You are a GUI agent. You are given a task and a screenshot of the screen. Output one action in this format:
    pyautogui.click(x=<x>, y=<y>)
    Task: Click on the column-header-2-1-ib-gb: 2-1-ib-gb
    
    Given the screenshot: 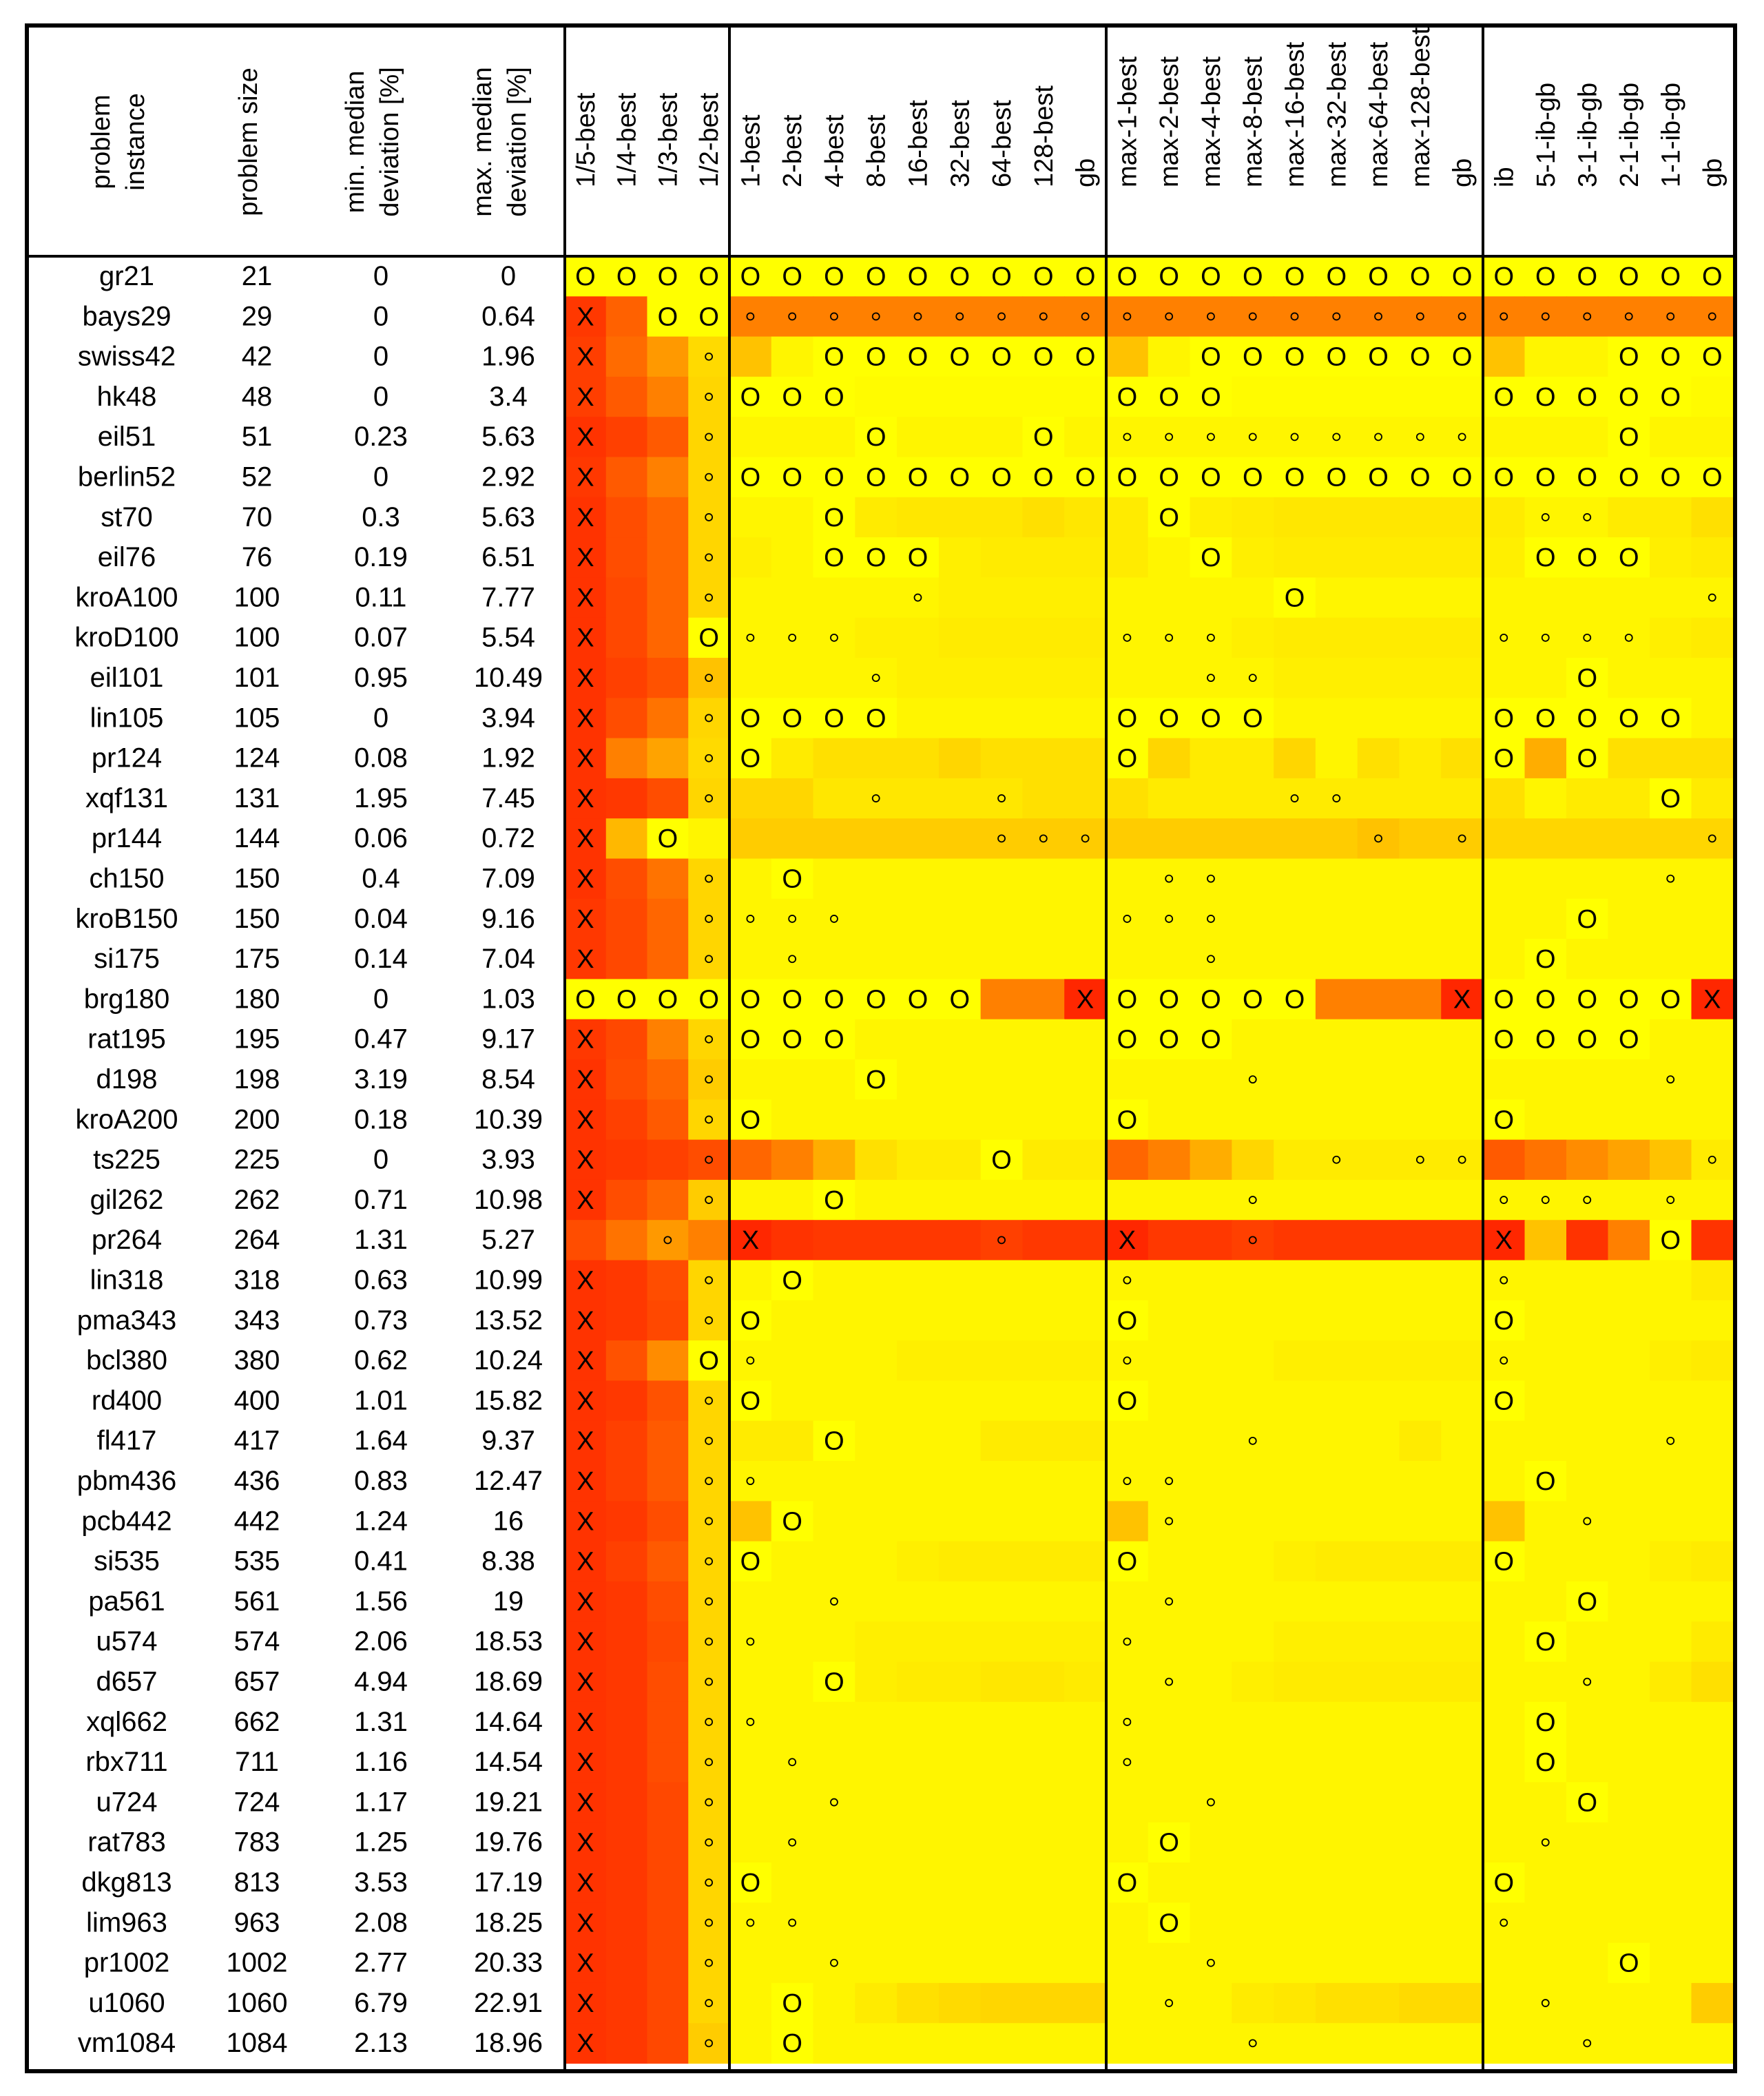 What is the action you would take?
    pyautogui.click(x=1629, y=135)
    